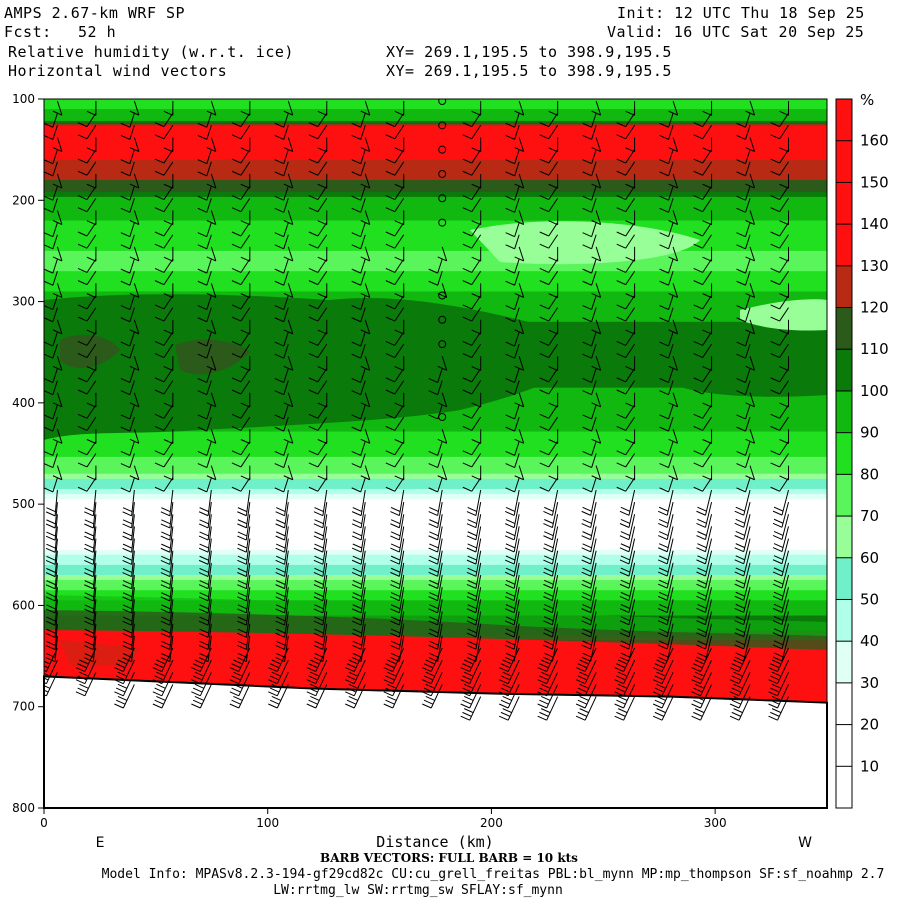 This screenshot has width=900, height=900. I want to click on y-tick-label: 200, so click(23, 200).